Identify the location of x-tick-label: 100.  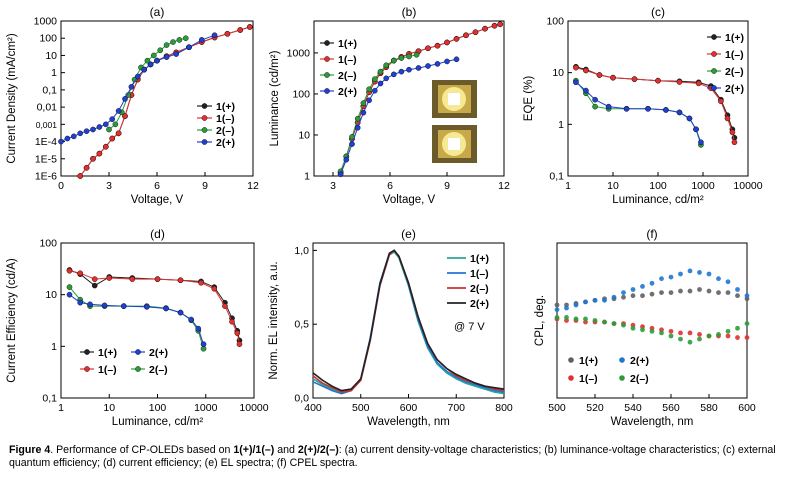
(658, 186).